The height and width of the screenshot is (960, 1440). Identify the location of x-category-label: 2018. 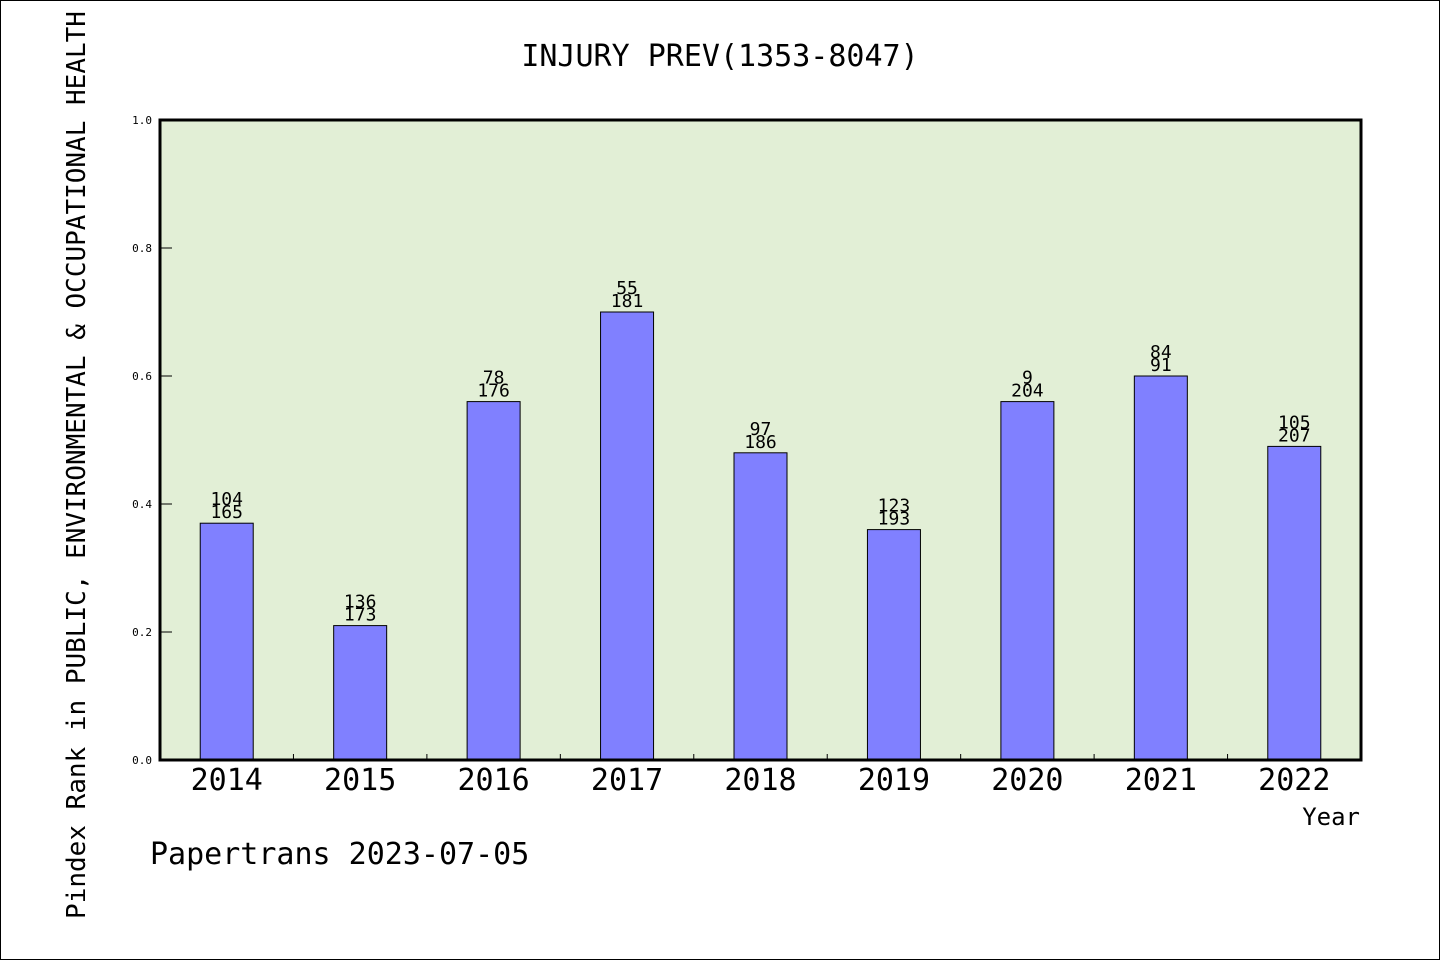
(760, 780).